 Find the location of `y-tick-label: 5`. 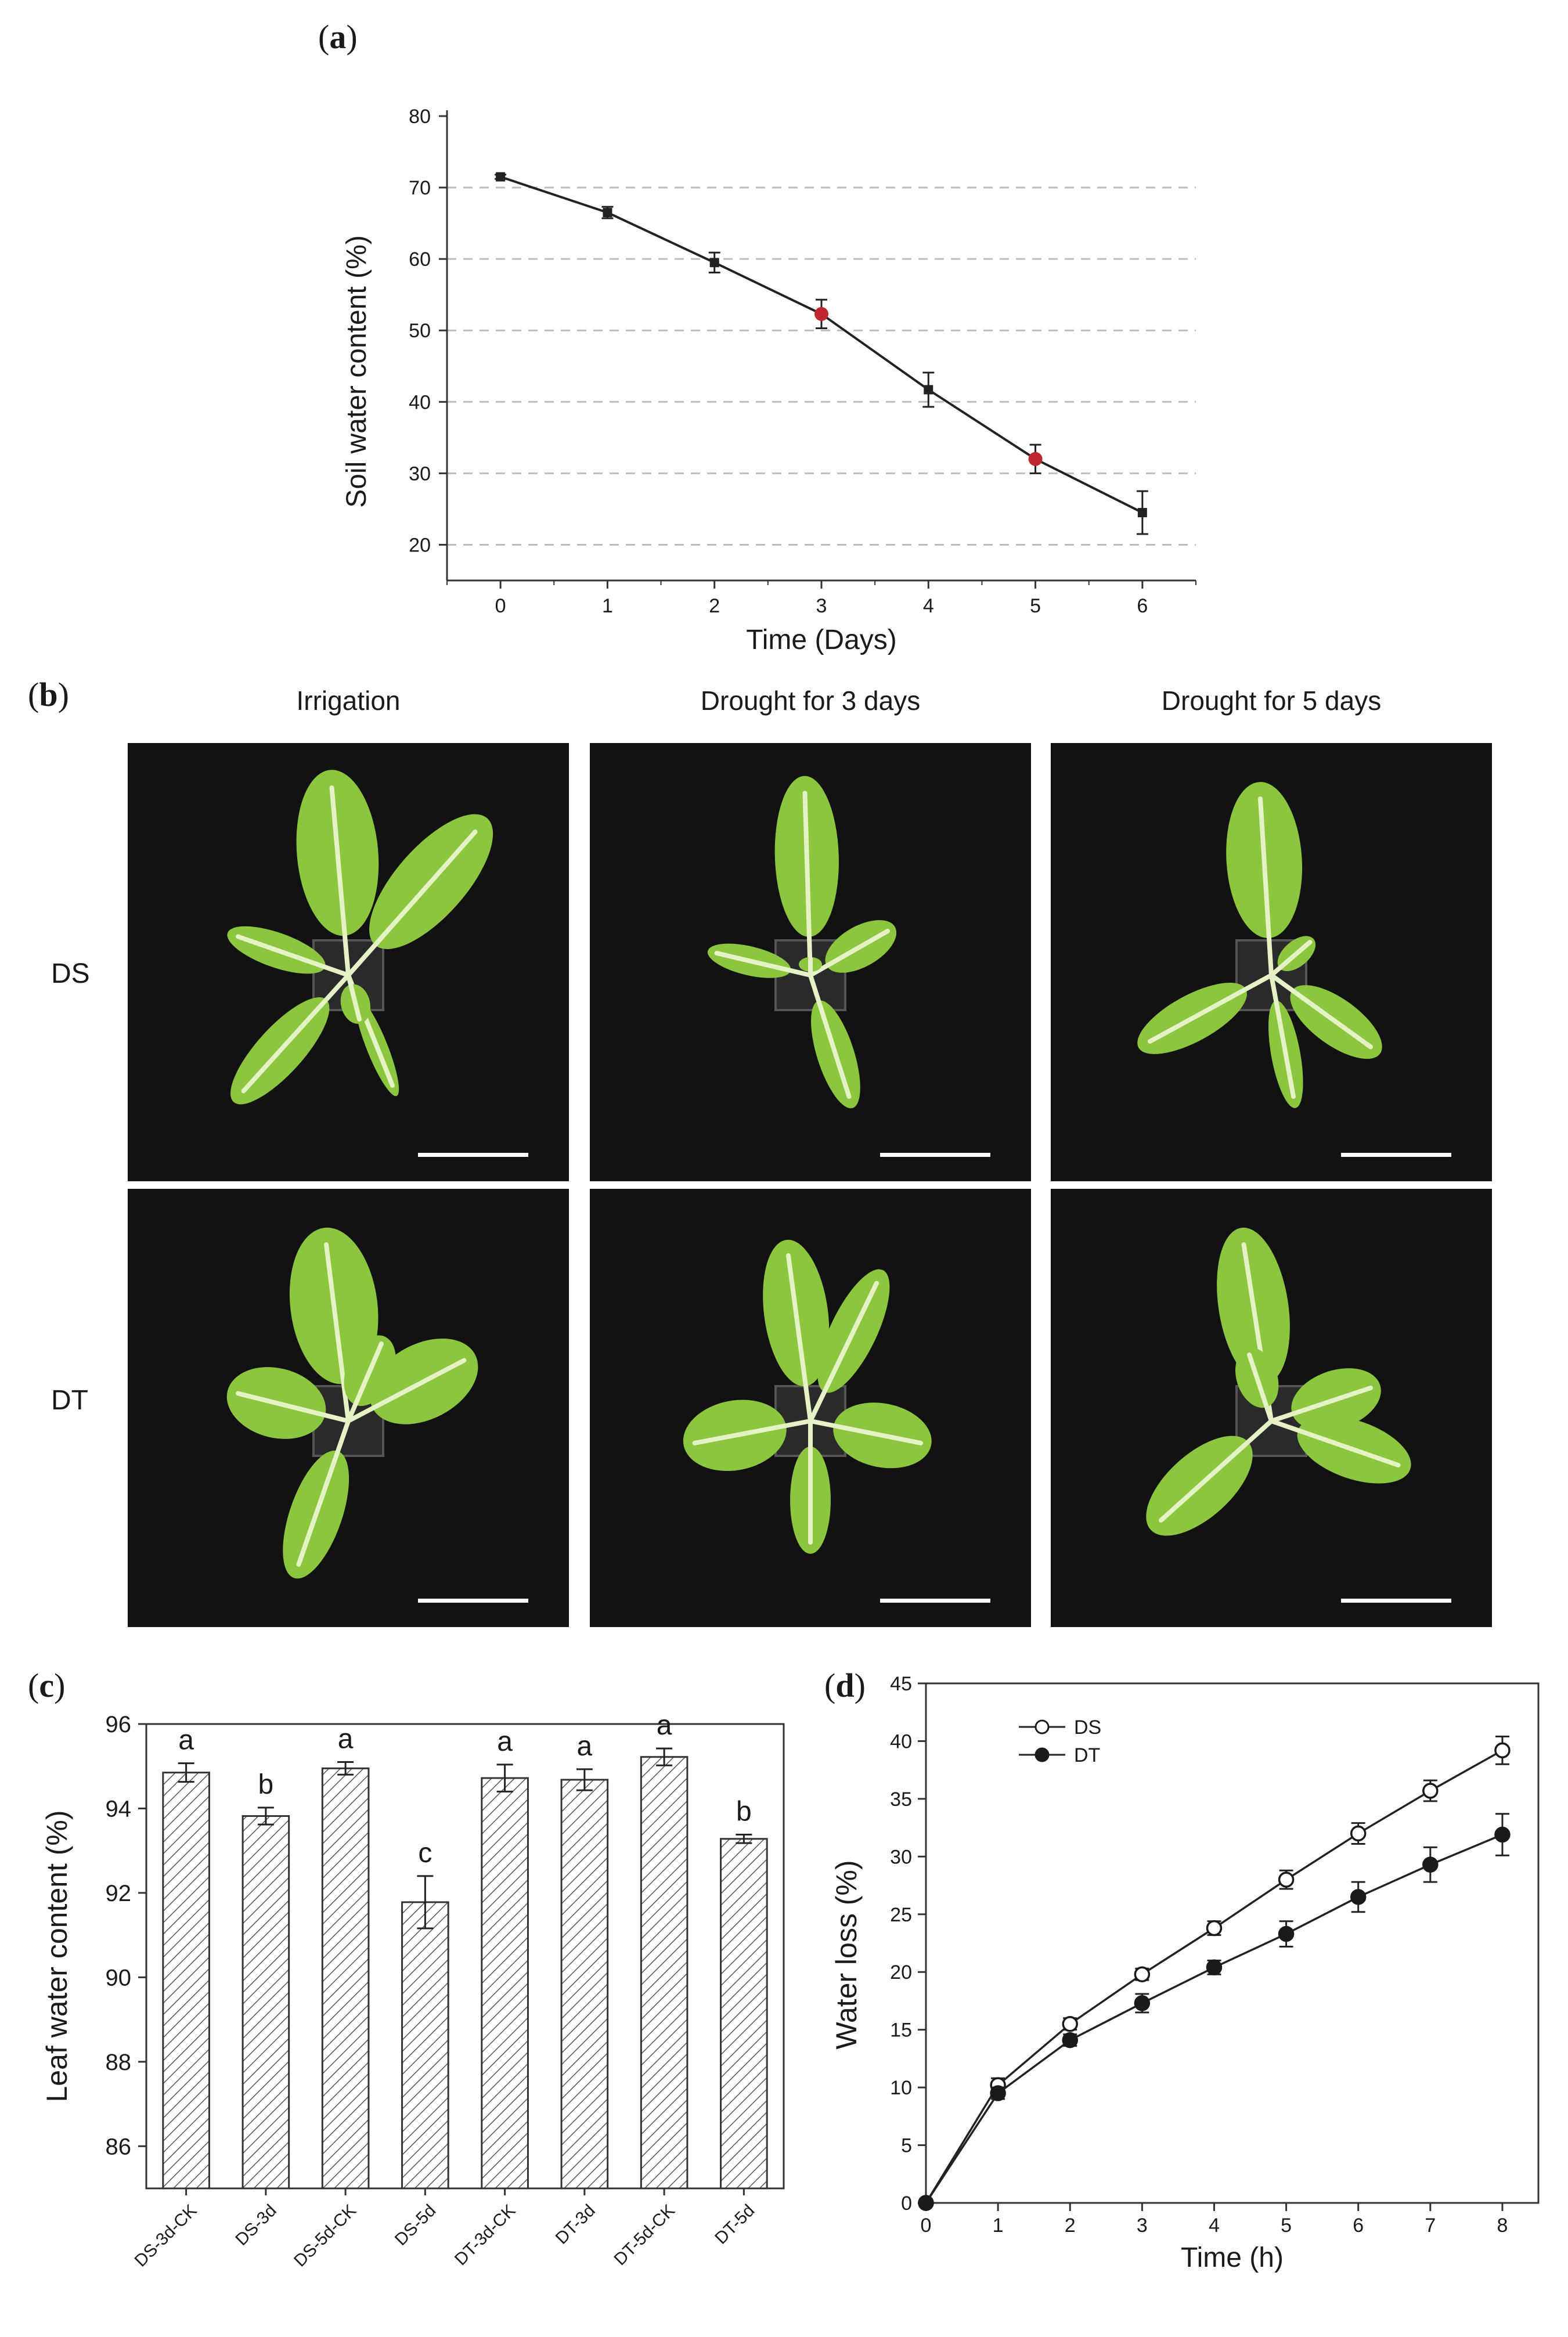

y-tick-label: 5 is located at coordinates (907, 2146).